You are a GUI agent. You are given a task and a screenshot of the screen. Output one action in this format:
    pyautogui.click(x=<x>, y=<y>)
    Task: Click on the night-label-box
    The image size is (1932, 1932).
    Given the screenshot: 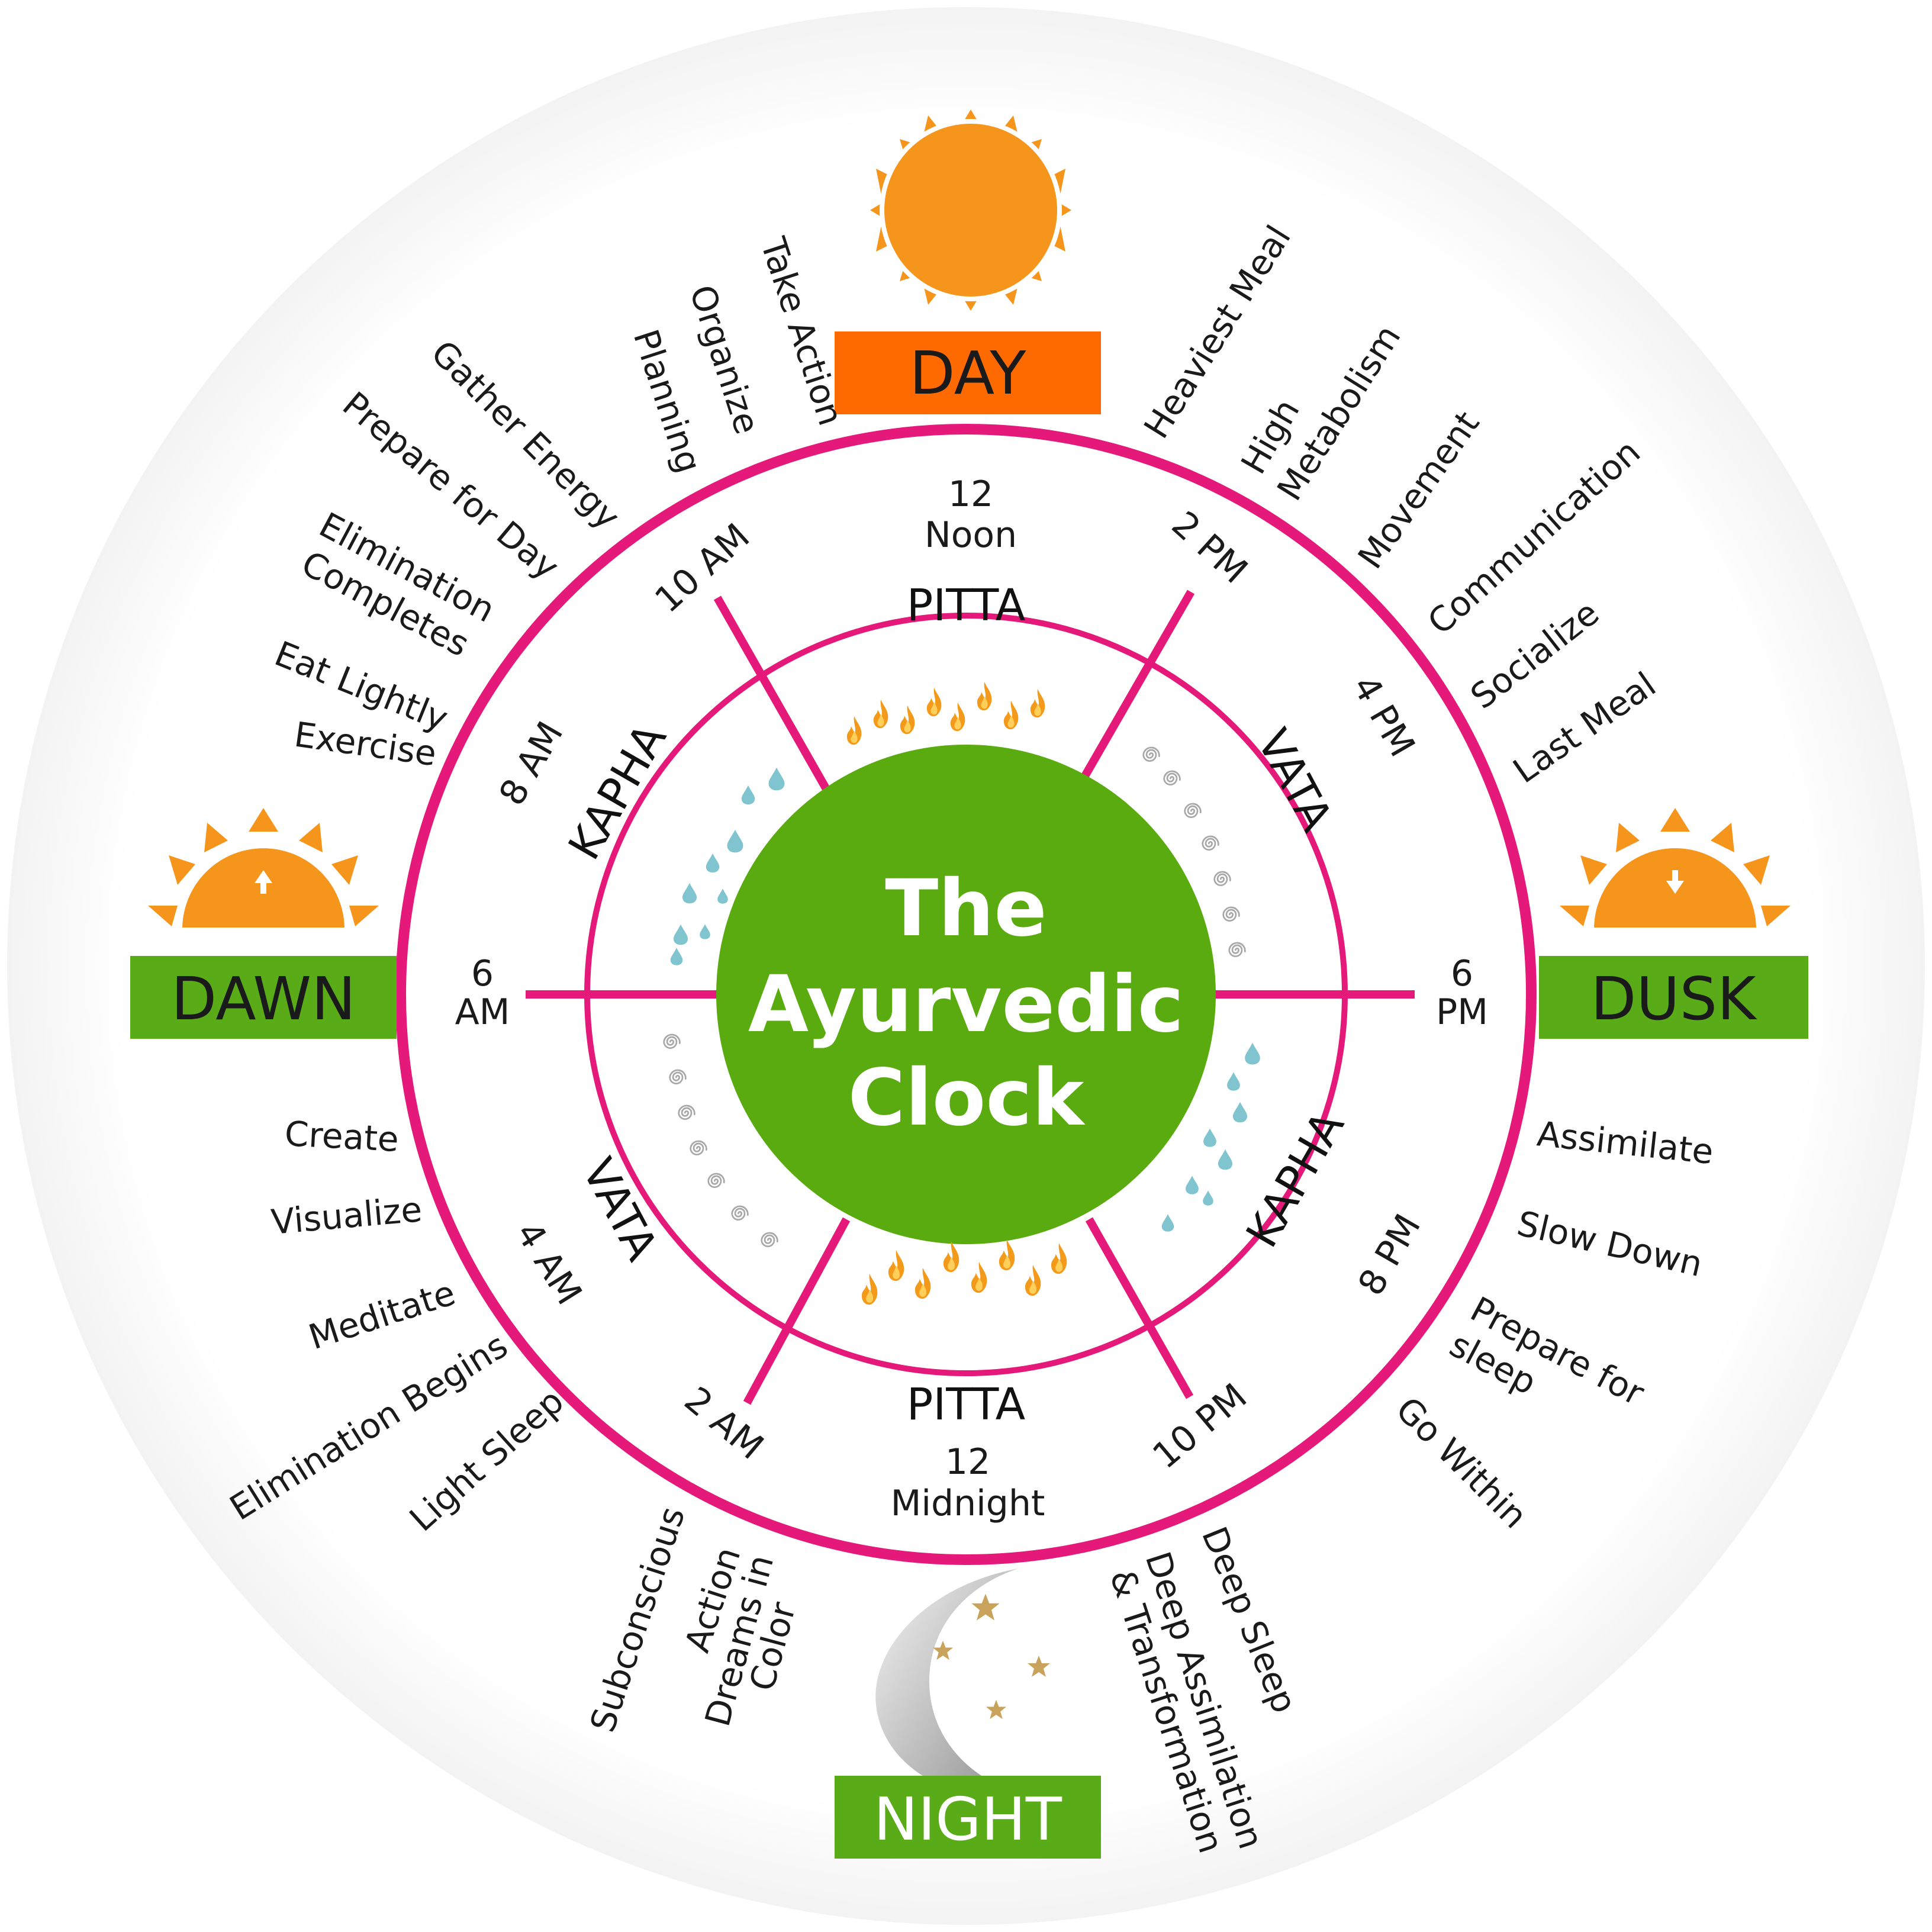 What is the action you would take?
    pyautogui.click(x=968, y=1817)
    